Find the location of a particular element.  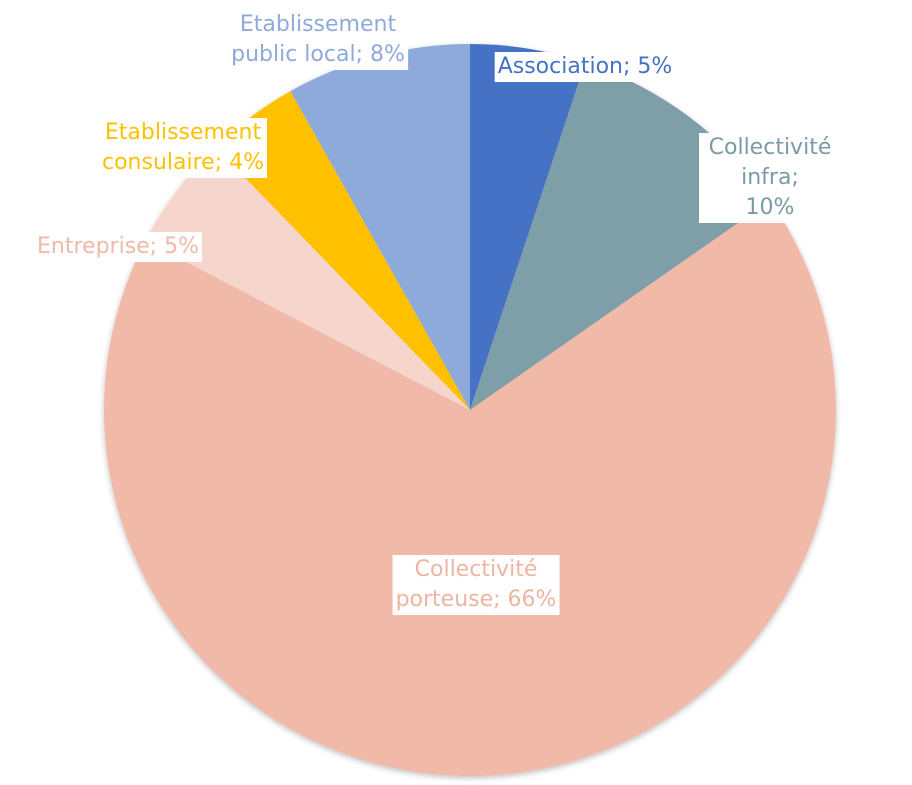

data-label: Collectivité infra; 10% is located at coordinates (770, 178).